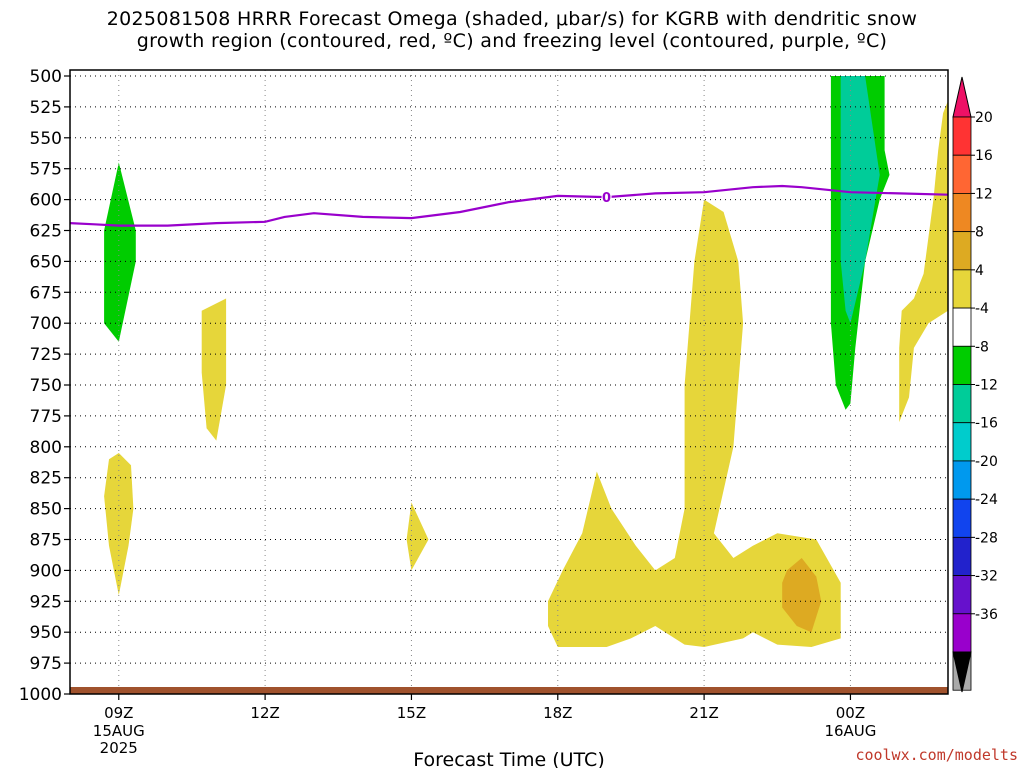 Image resolution: width=1024 pixels, height=768 pixels. I want to click on y-tick-label: 825, so click(46, 479).